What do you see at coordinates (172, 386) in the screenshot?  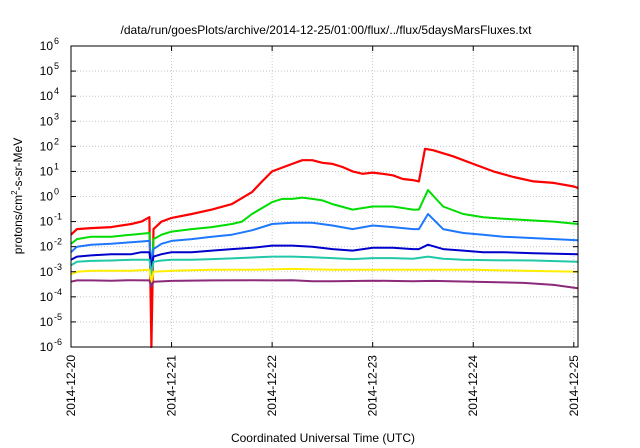 I see `x-tick-label: 2014-12-21` at bounding box center [172, 386].